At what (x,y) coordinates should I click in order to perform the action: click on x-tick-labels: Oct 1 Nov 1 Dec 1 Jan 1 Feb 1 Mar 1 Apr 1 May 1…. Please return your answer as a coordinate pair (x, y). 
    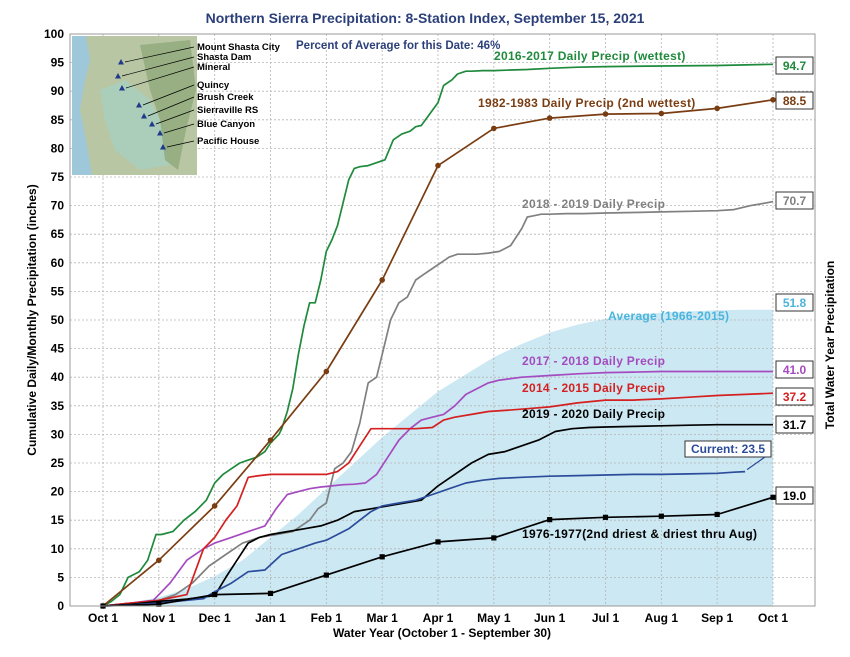
    Looking at the image, I should click on (438, 618).